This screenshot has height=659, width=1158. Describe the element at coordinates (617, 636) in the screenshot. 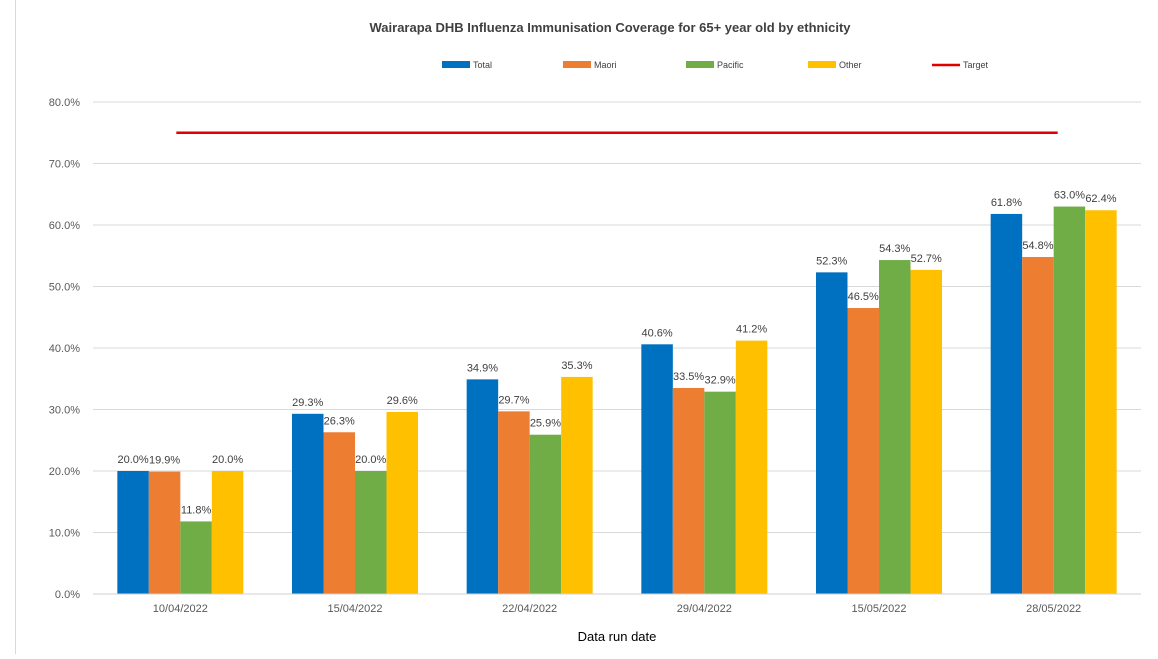

I see `x-axis-title: Data run date` at that location.